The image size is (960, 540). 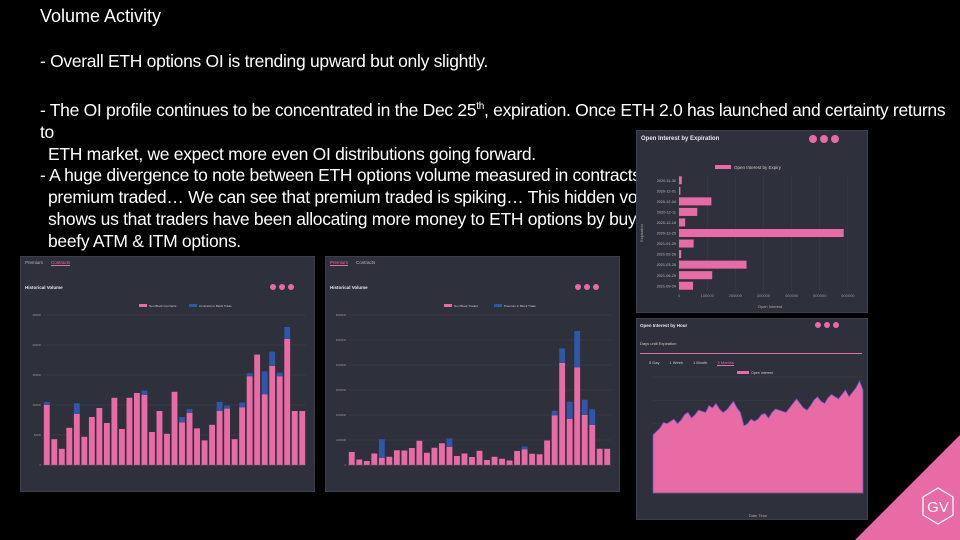 What do you see at coordinates (101, 16) in the screenshot?
I see `slide-title: Volume Activity` at bounding box center [101, 16].